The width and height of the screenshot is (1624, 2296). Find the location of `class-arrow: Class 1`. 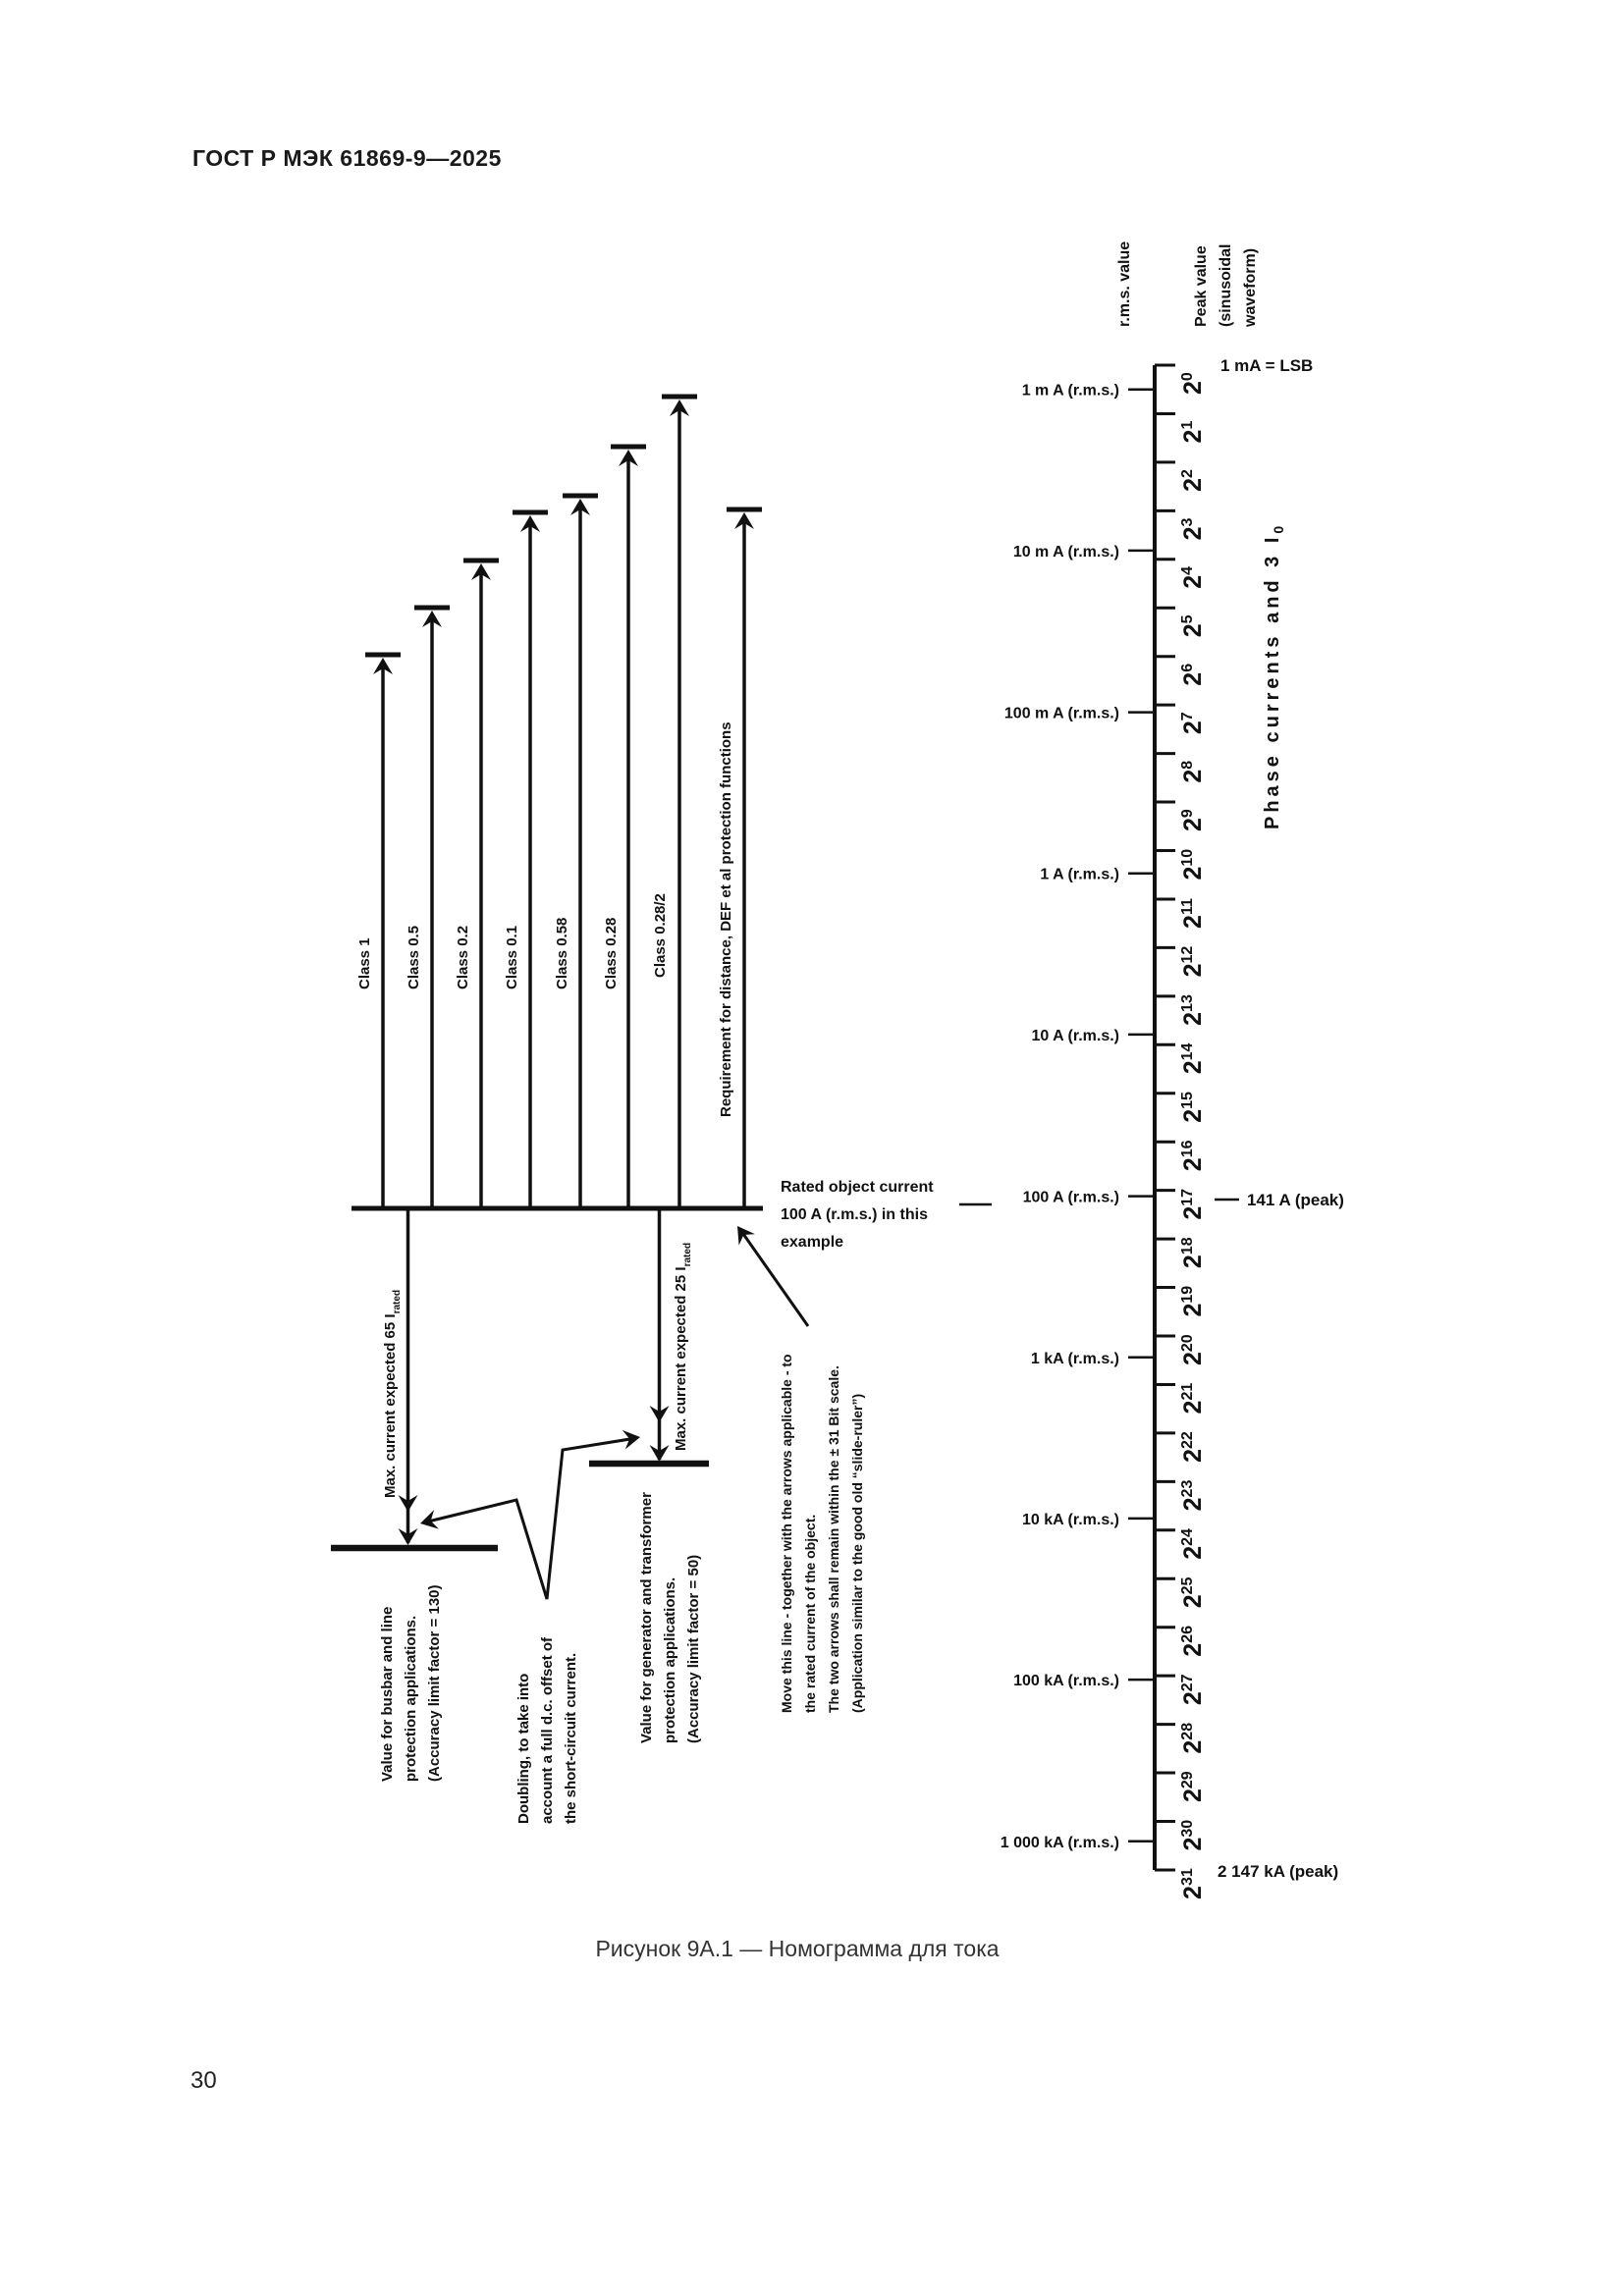

class-arrow: Class 1 is located at coordinates (378, 930).